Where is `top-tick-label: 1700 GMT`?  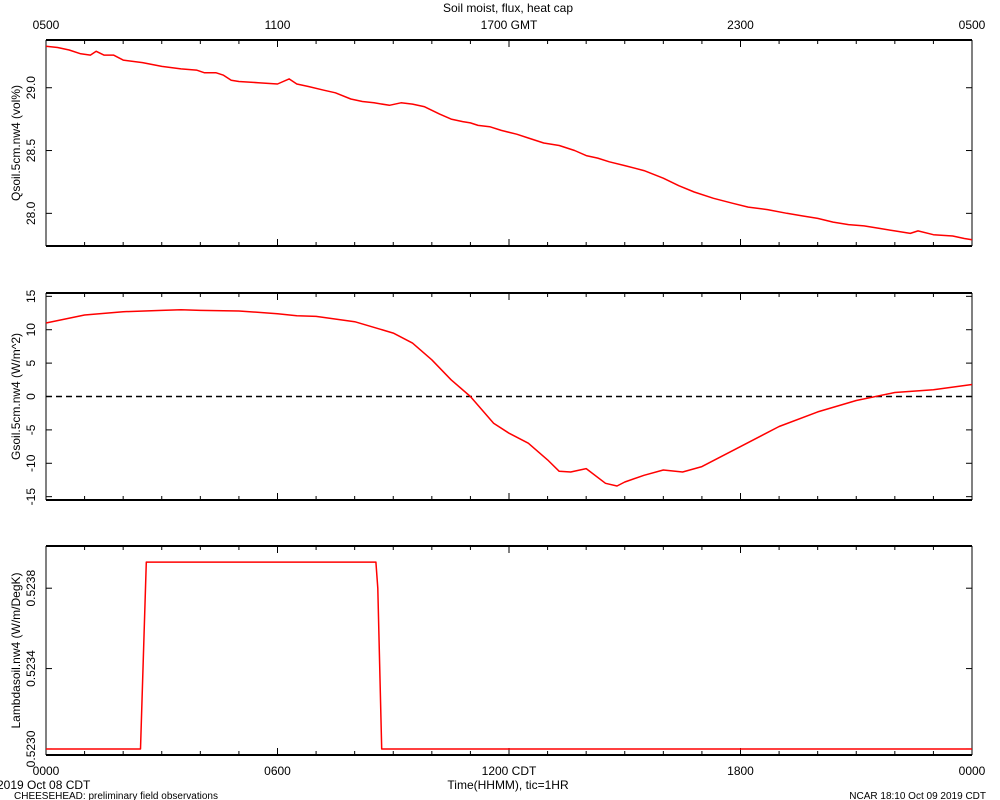 top-tick-label: 1700 GMT is located at coordinates (509, 25).